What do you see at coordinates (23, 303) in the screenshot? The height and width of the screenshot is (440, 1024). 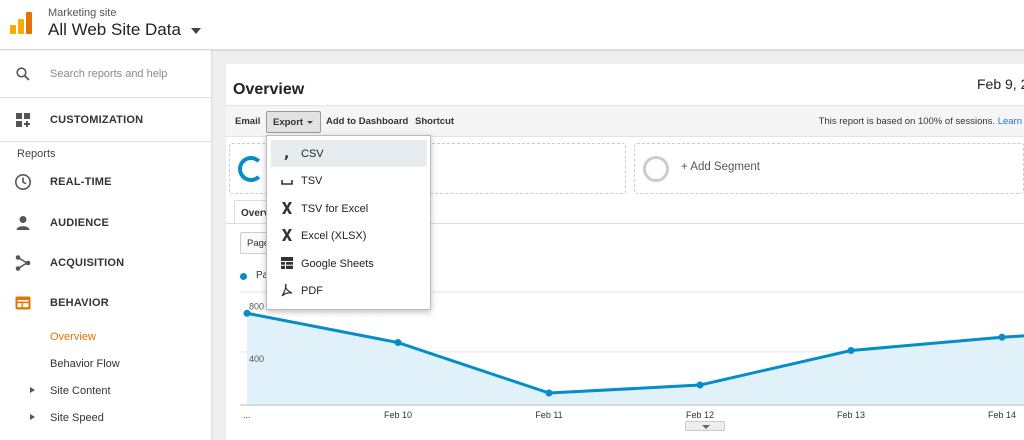 I see `behavior-icon` at bounding box center [23, 303].